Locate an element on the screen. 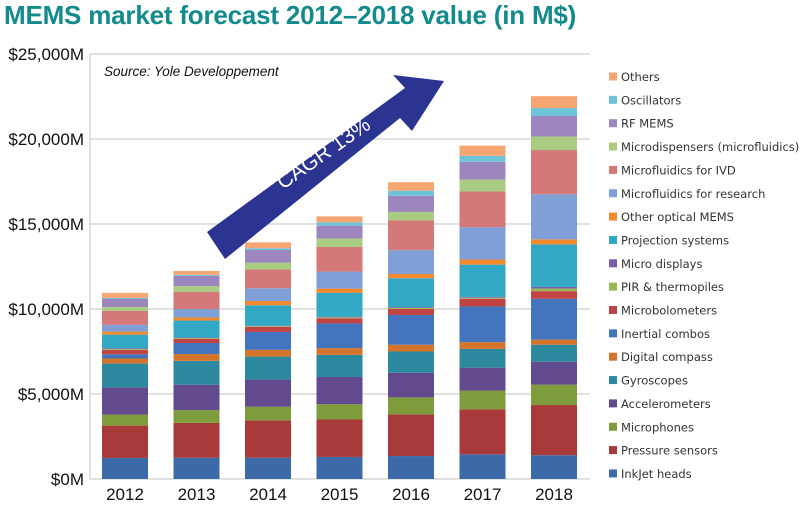 The height and width of the screenshot is (506, 800). bar-stack-2012 is located at coordinates (125, 385).